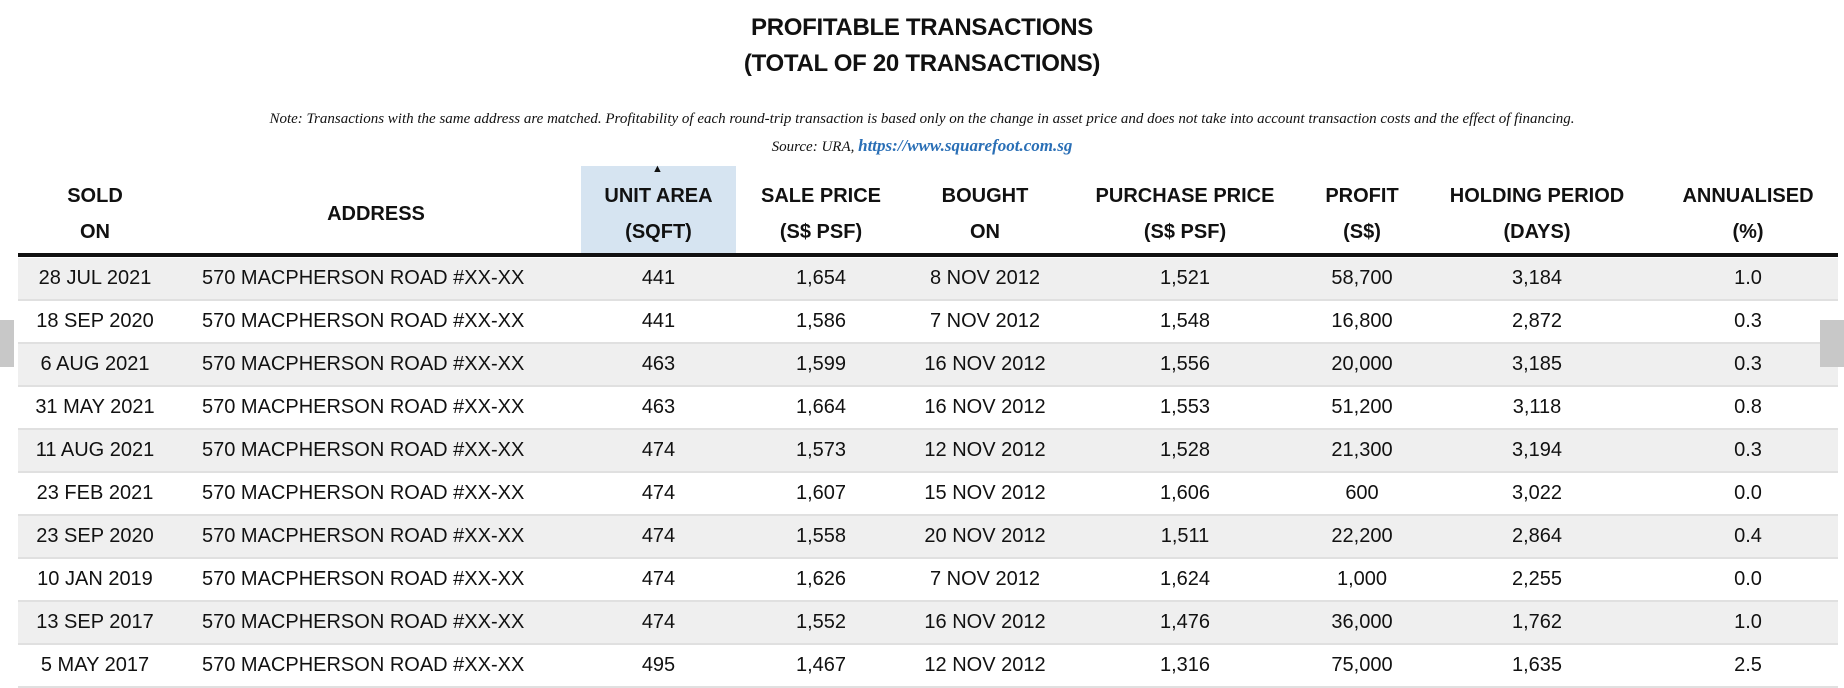  I want to click on cell-purchase-price: 1,606, so click(1185, 493).